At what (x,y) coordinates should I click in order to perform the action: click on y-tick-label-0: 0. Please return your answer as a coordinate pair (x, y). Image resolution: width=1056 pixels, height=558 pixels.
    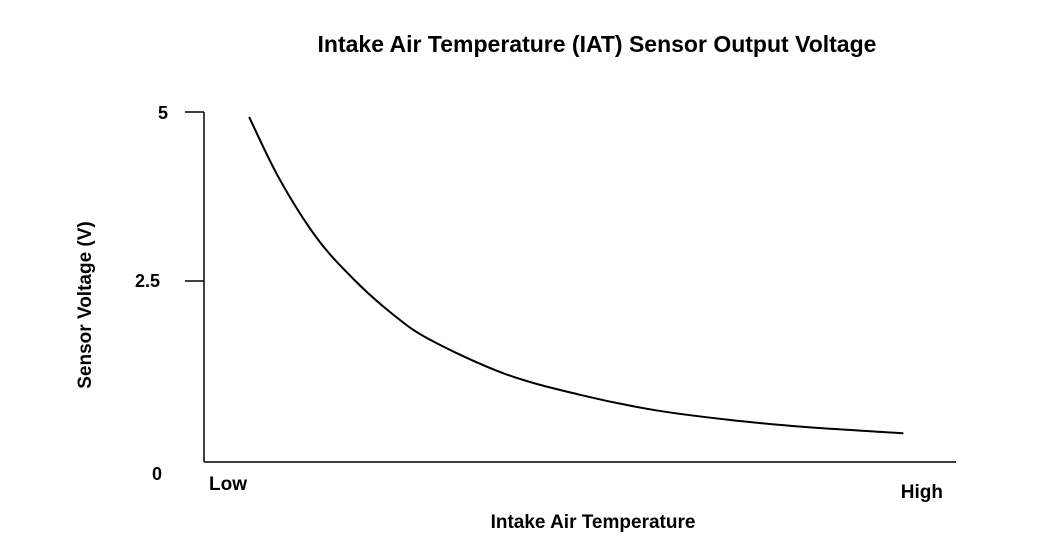
    Looking at the image, I should click on (157, 474).